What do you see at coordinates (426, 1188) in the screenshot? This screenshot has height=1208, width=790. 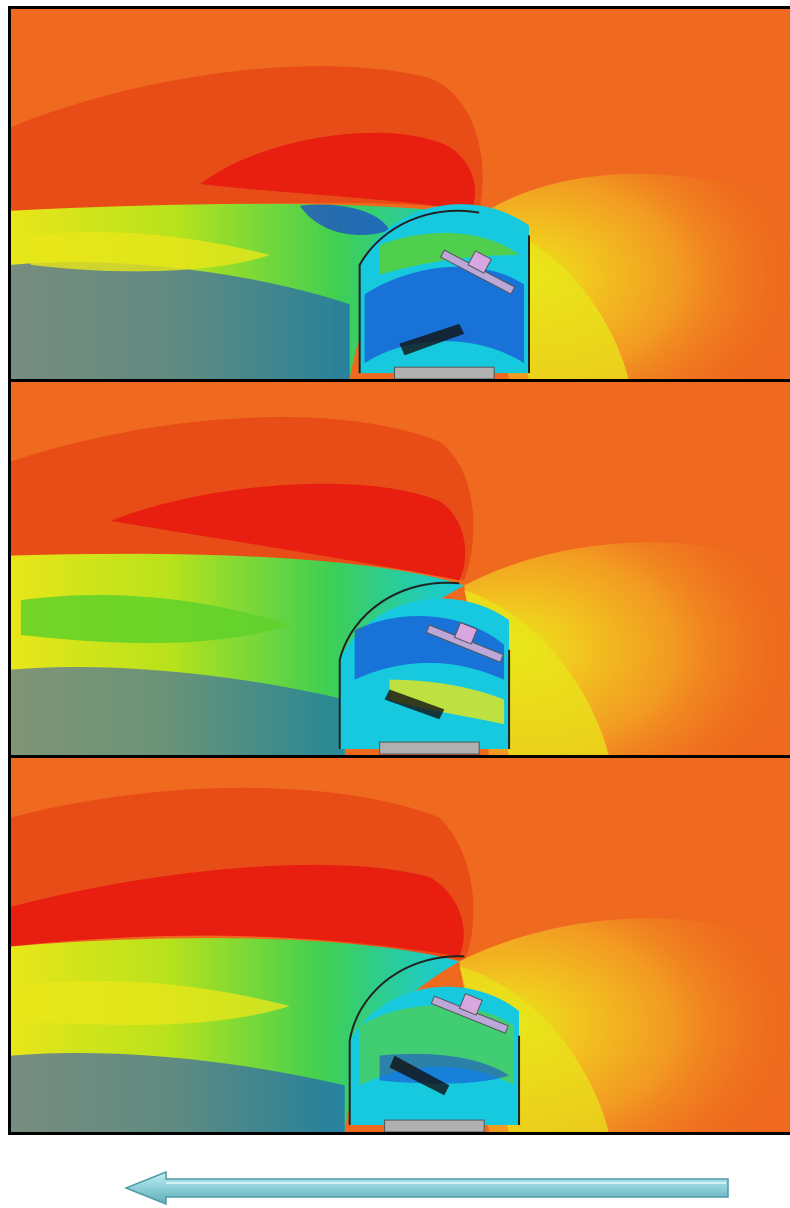 I see `flow-direction-arrow-icon` at bounding box center [426, 1188].